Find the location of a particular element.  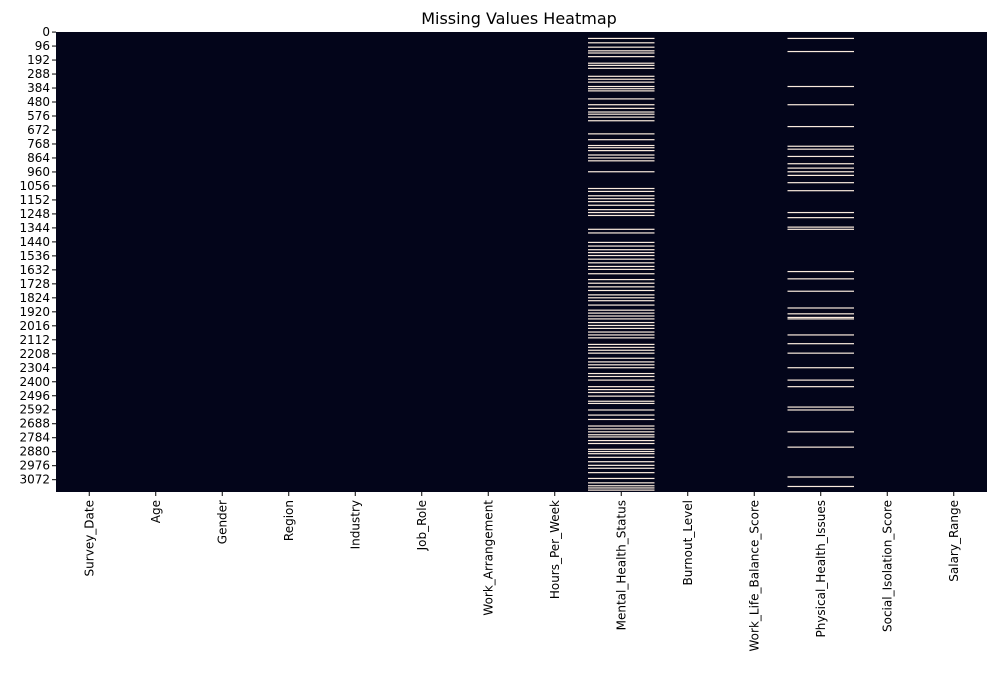

y-tick-label: 192 is located at coordinates (38, 60).